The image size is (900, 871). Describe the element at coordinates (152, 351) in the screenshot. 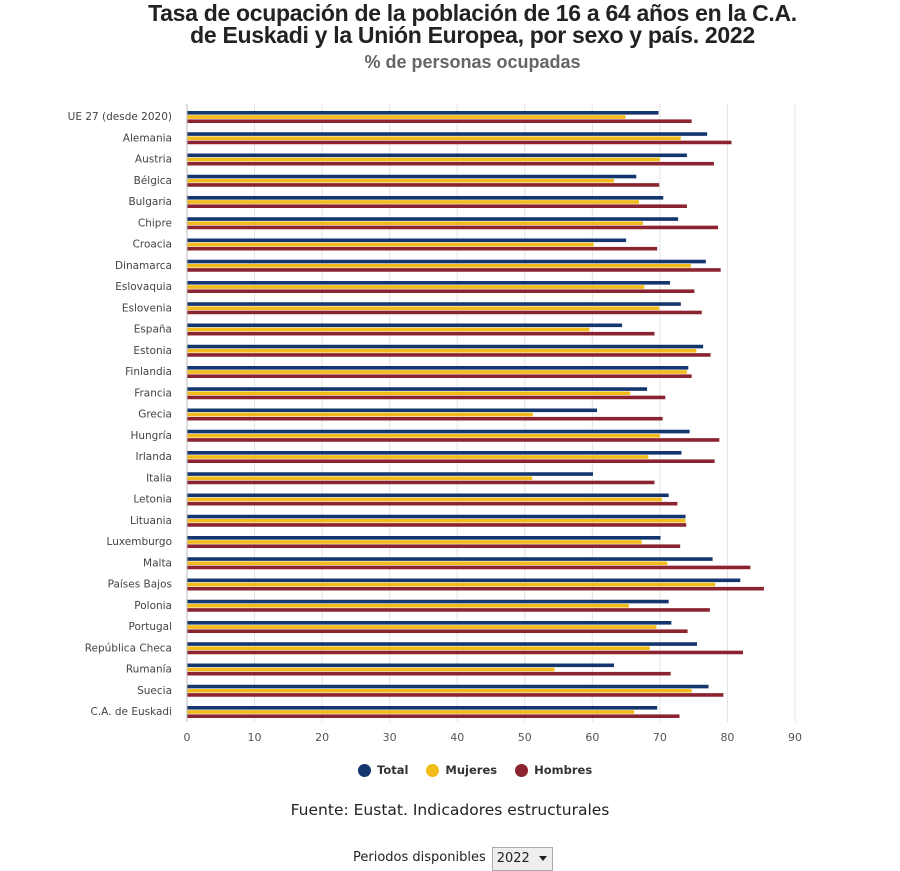

I see `category-label: Estonia` at that location.